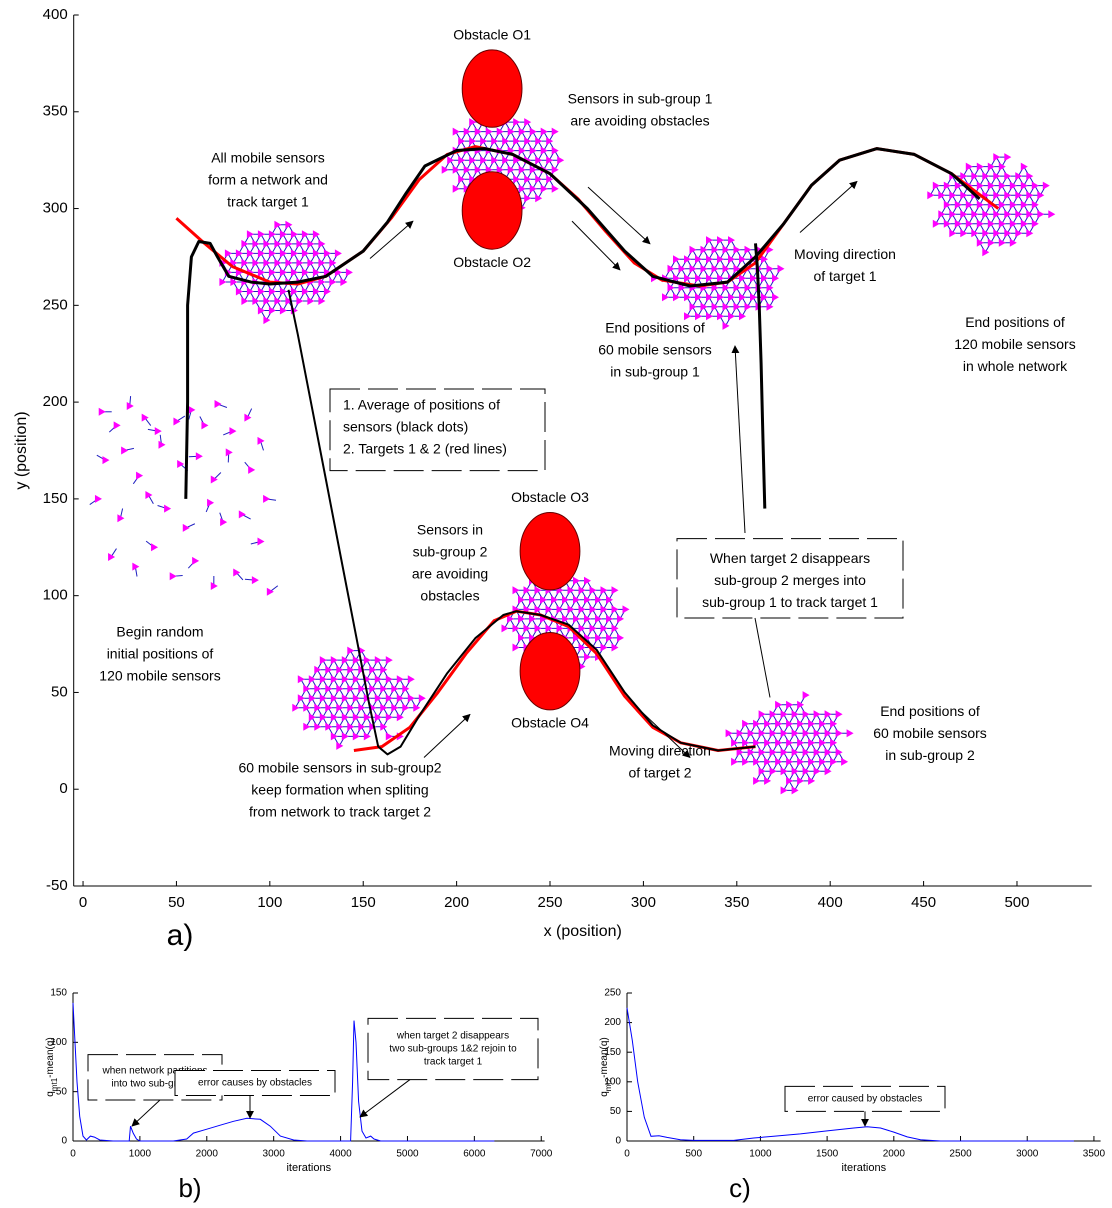 The image size is (1112, 1208). What do you see at coordinates (452, 1036) in the screenshot?
I see `annotation-text: when target 2 disappears` at bounding box center [452, 1036].